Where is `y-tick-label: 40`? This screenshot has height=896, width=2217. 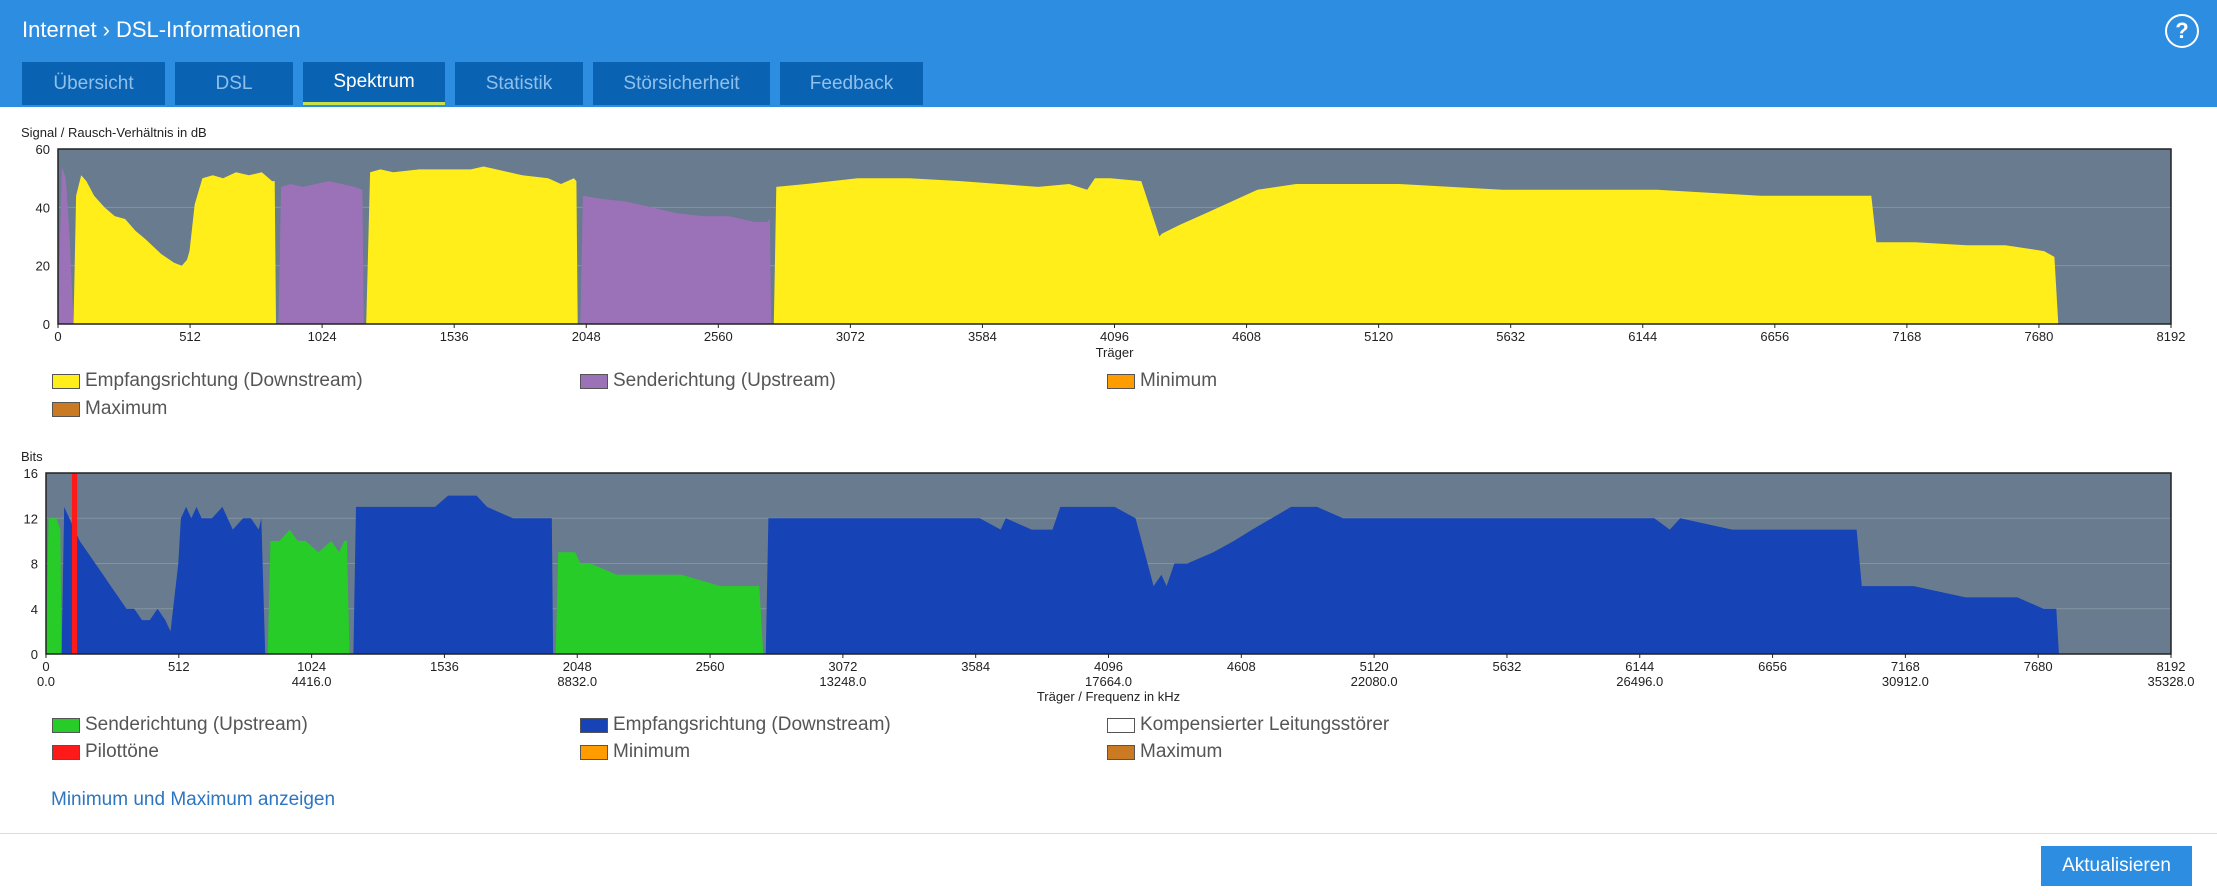
y-tick-label: 40 is located at coordinates (43, 207).